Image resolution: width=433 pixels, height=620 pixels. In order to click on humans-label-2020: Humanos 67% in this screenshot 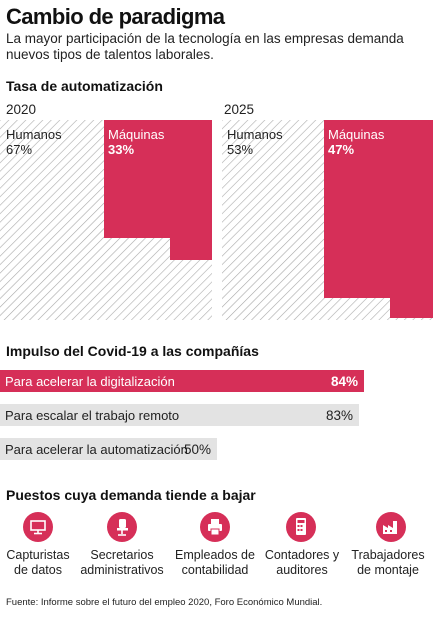, I will do `click(34, 142)`.